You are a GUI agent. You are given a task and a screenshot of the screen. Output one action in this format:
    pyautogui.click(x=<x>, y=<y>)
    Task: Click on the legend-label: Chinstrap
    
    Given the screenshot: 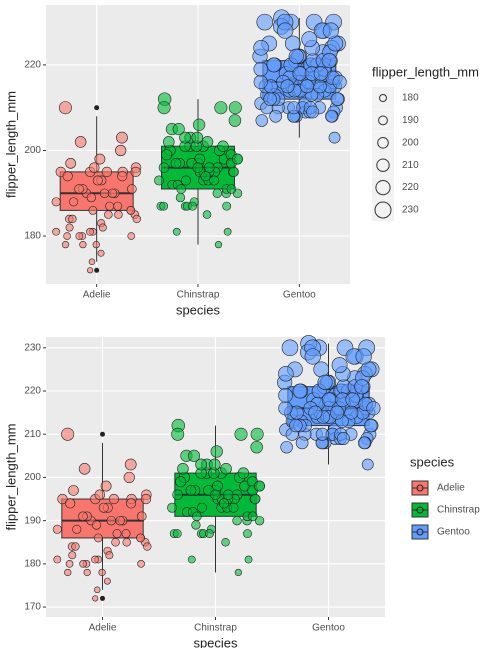 What is the action you would take?
    pyautogui.click(x=458, y=510)
    